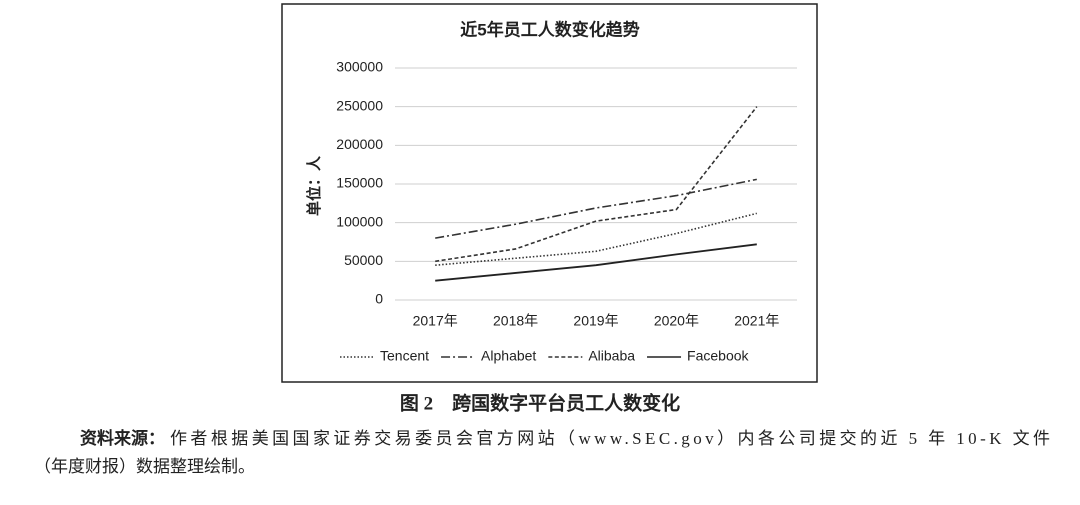  I want to click on x-tick-label: 2019年, so click(595, 321).